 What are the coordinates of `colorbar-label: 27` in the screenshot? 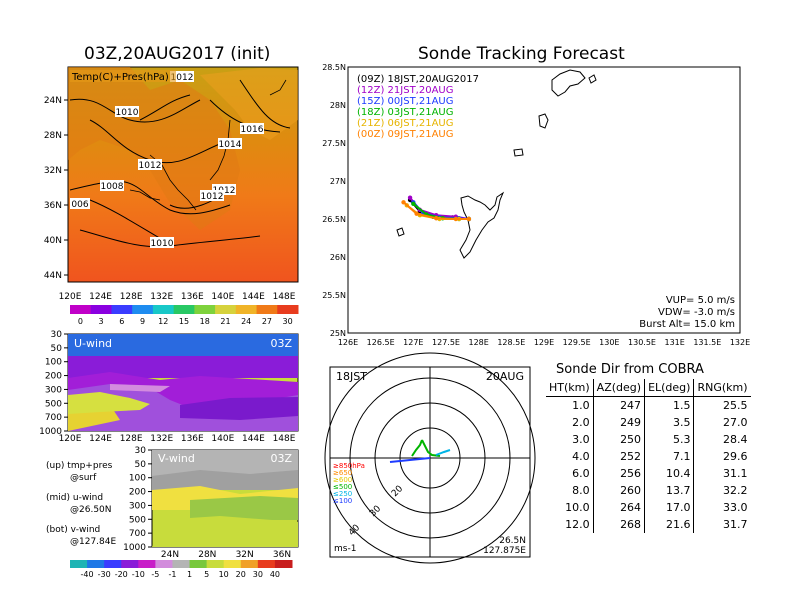 It's located at (267, 321).